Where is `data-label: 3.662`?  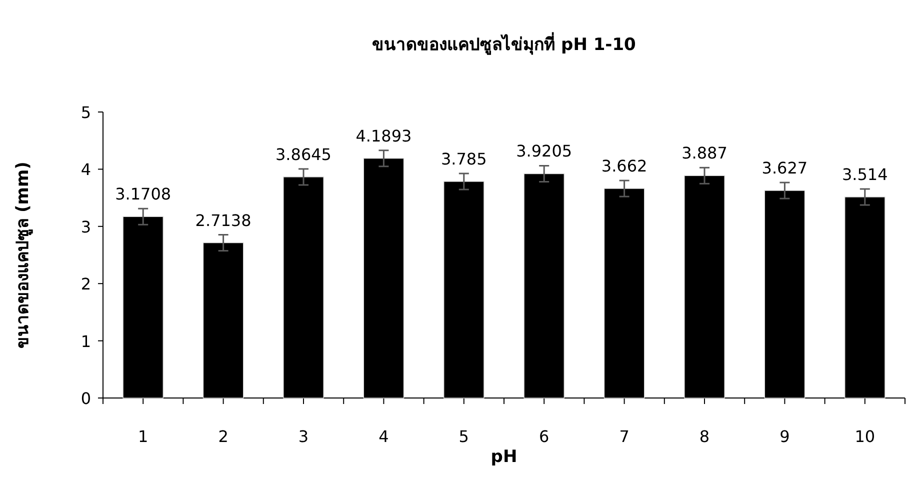
data-label: 3.662 is located at coordinates (624, 166).